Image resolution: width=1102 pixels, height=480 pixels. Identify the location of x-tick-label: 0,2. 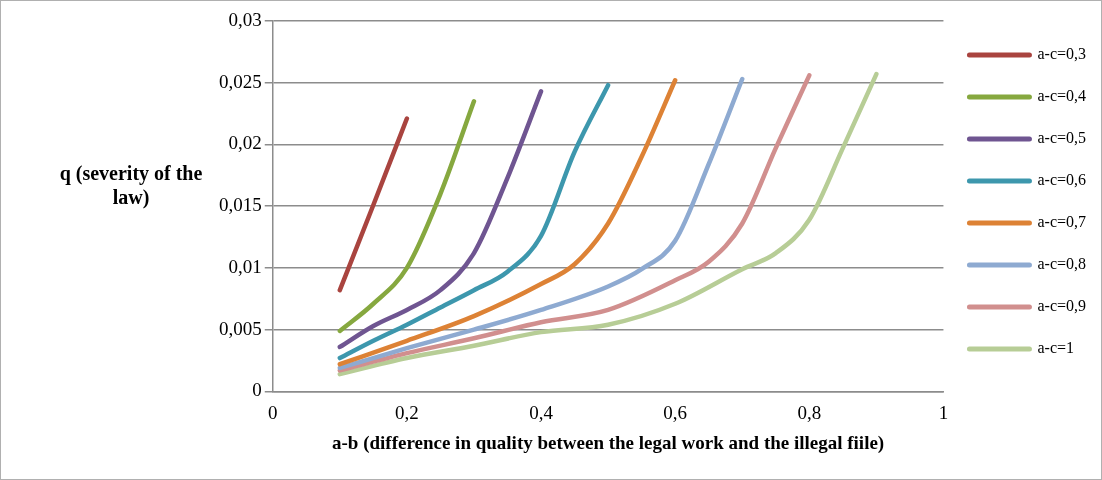
(407, 412).